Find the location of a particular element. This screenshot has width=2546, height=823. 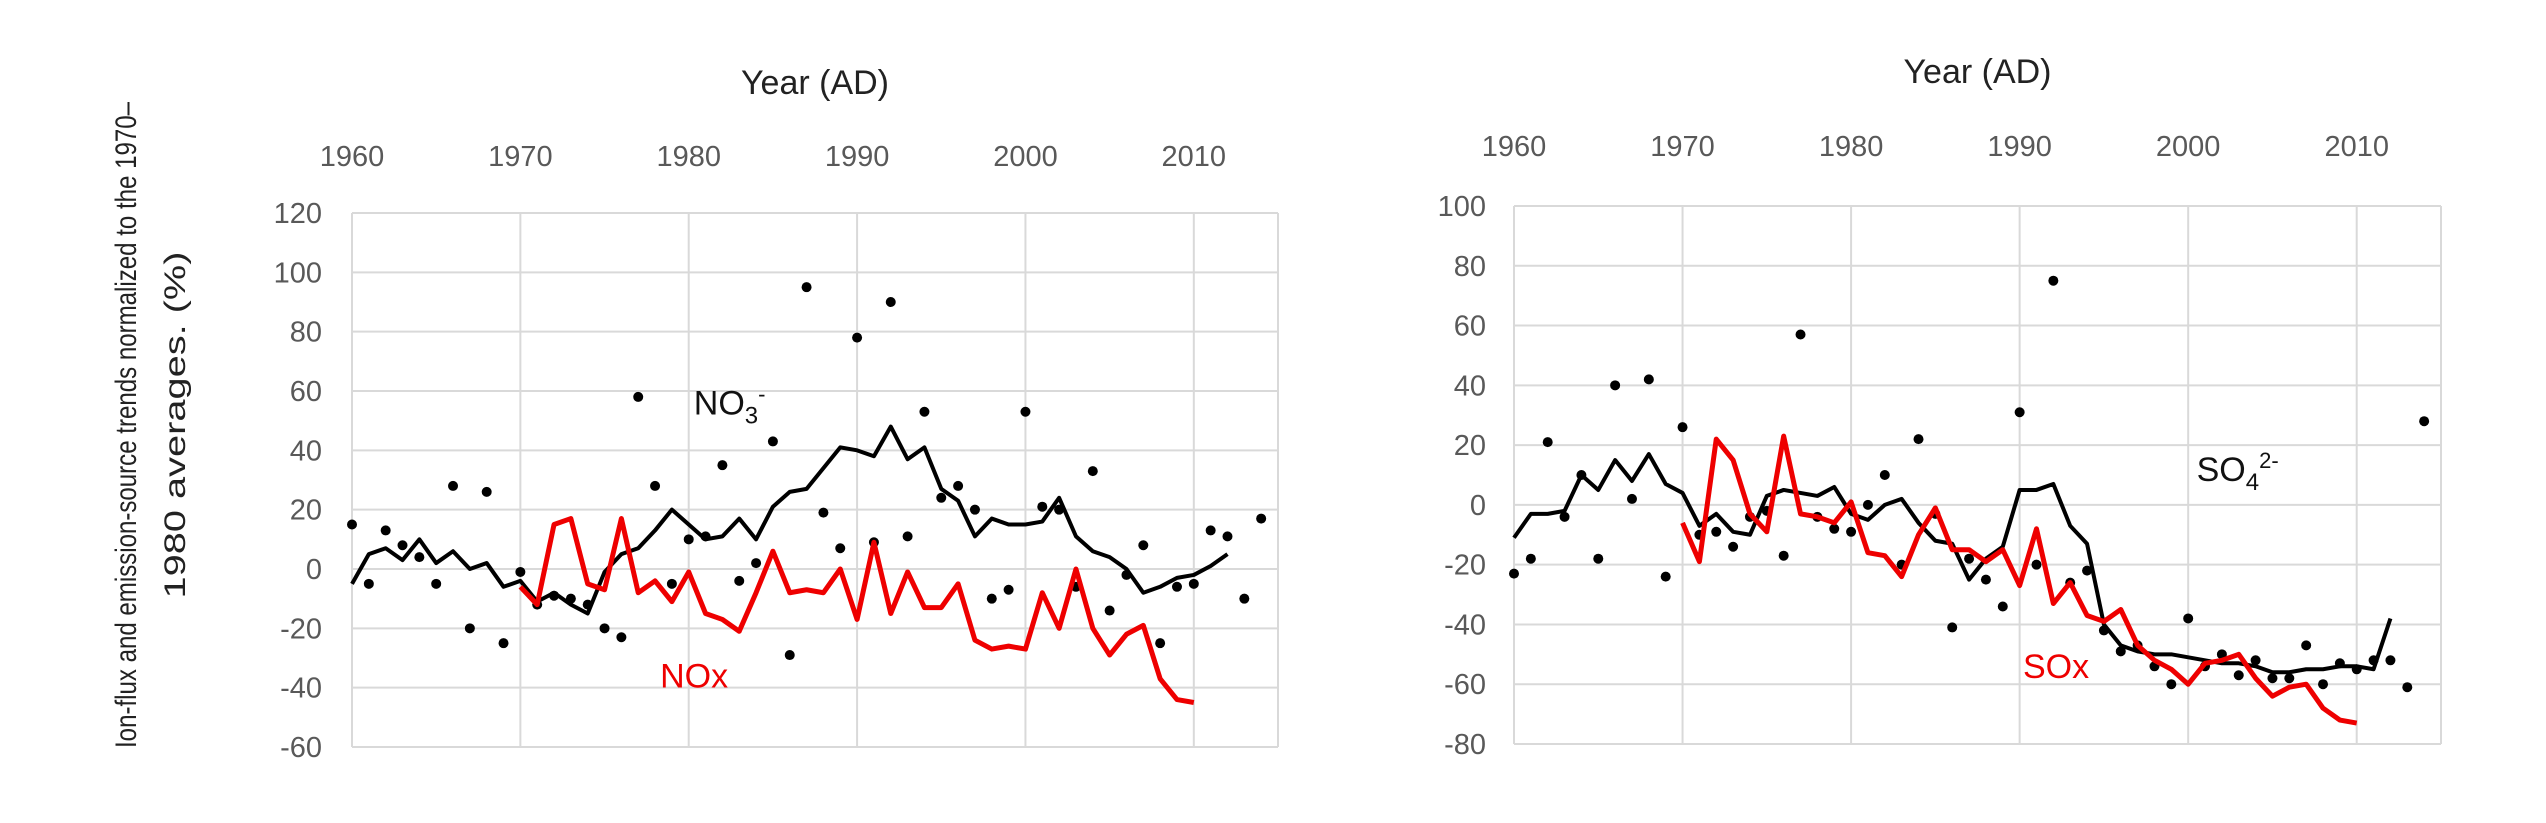

x-tick-label: 1980 is located at coordinates (688, 157).